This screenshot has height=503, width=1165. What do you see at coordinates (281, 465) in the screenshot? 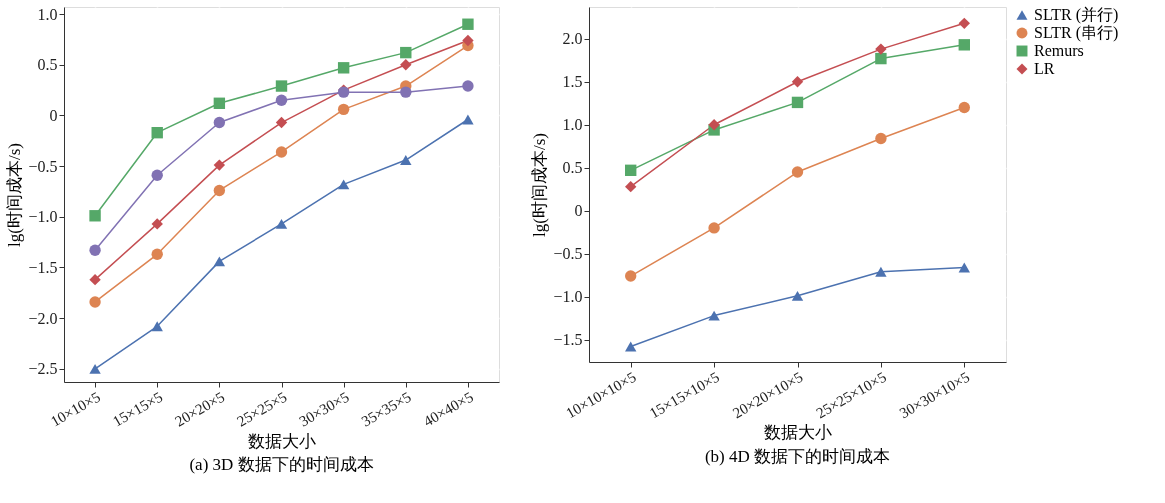
I see `text: (a) 3D 数据下的时间成本` at bounding box center [281, 465].